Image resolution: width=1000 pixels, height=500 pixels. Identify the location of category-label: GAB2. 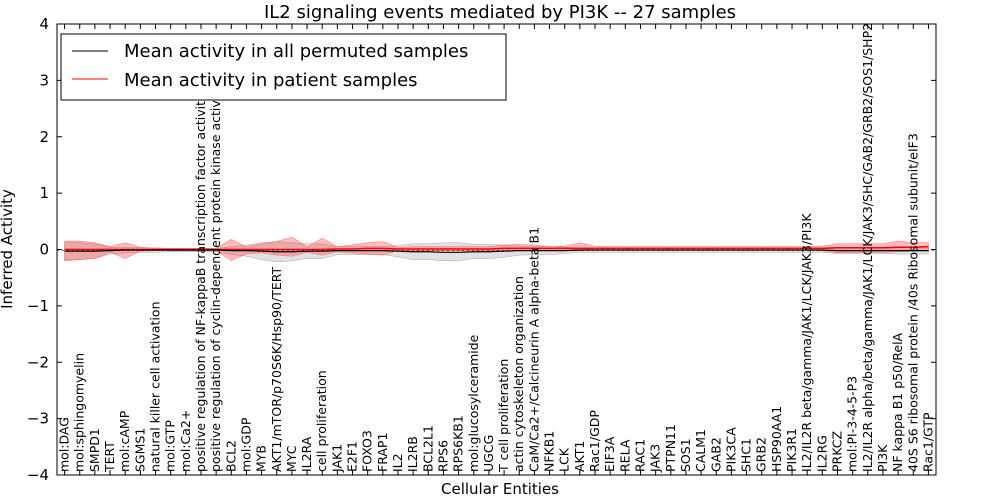
(715, 454).